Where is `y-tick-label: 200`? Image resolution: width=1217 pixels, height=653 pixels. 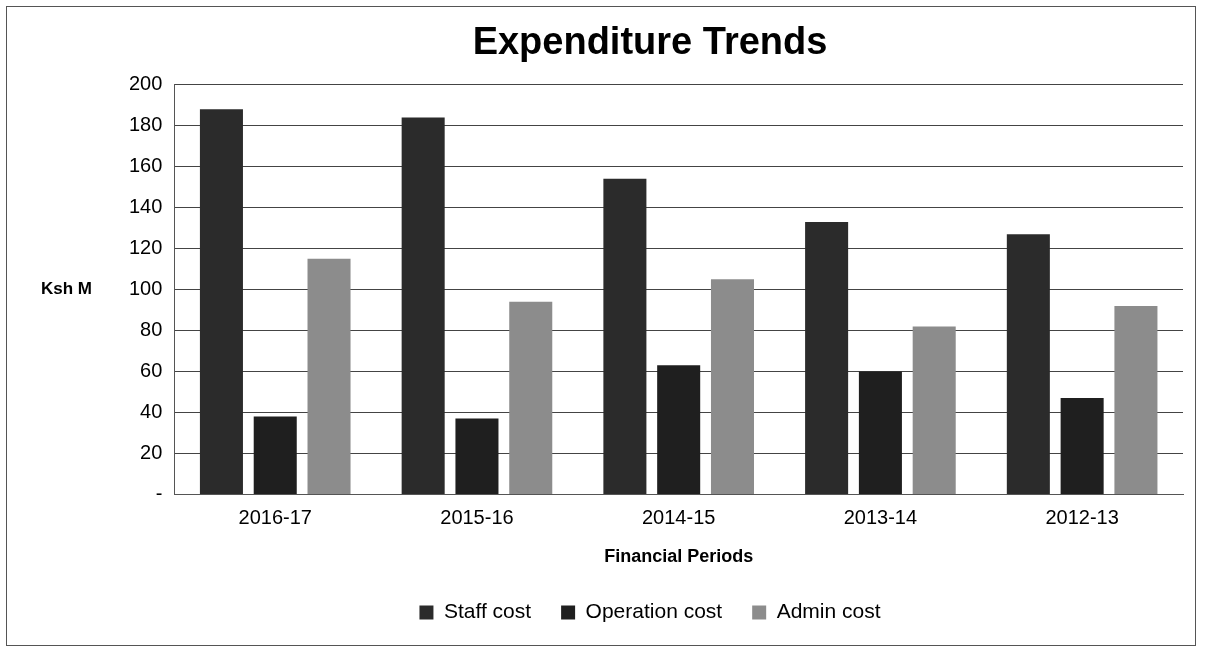 y-tick-label: 200 is located at coordinates (145, 83).